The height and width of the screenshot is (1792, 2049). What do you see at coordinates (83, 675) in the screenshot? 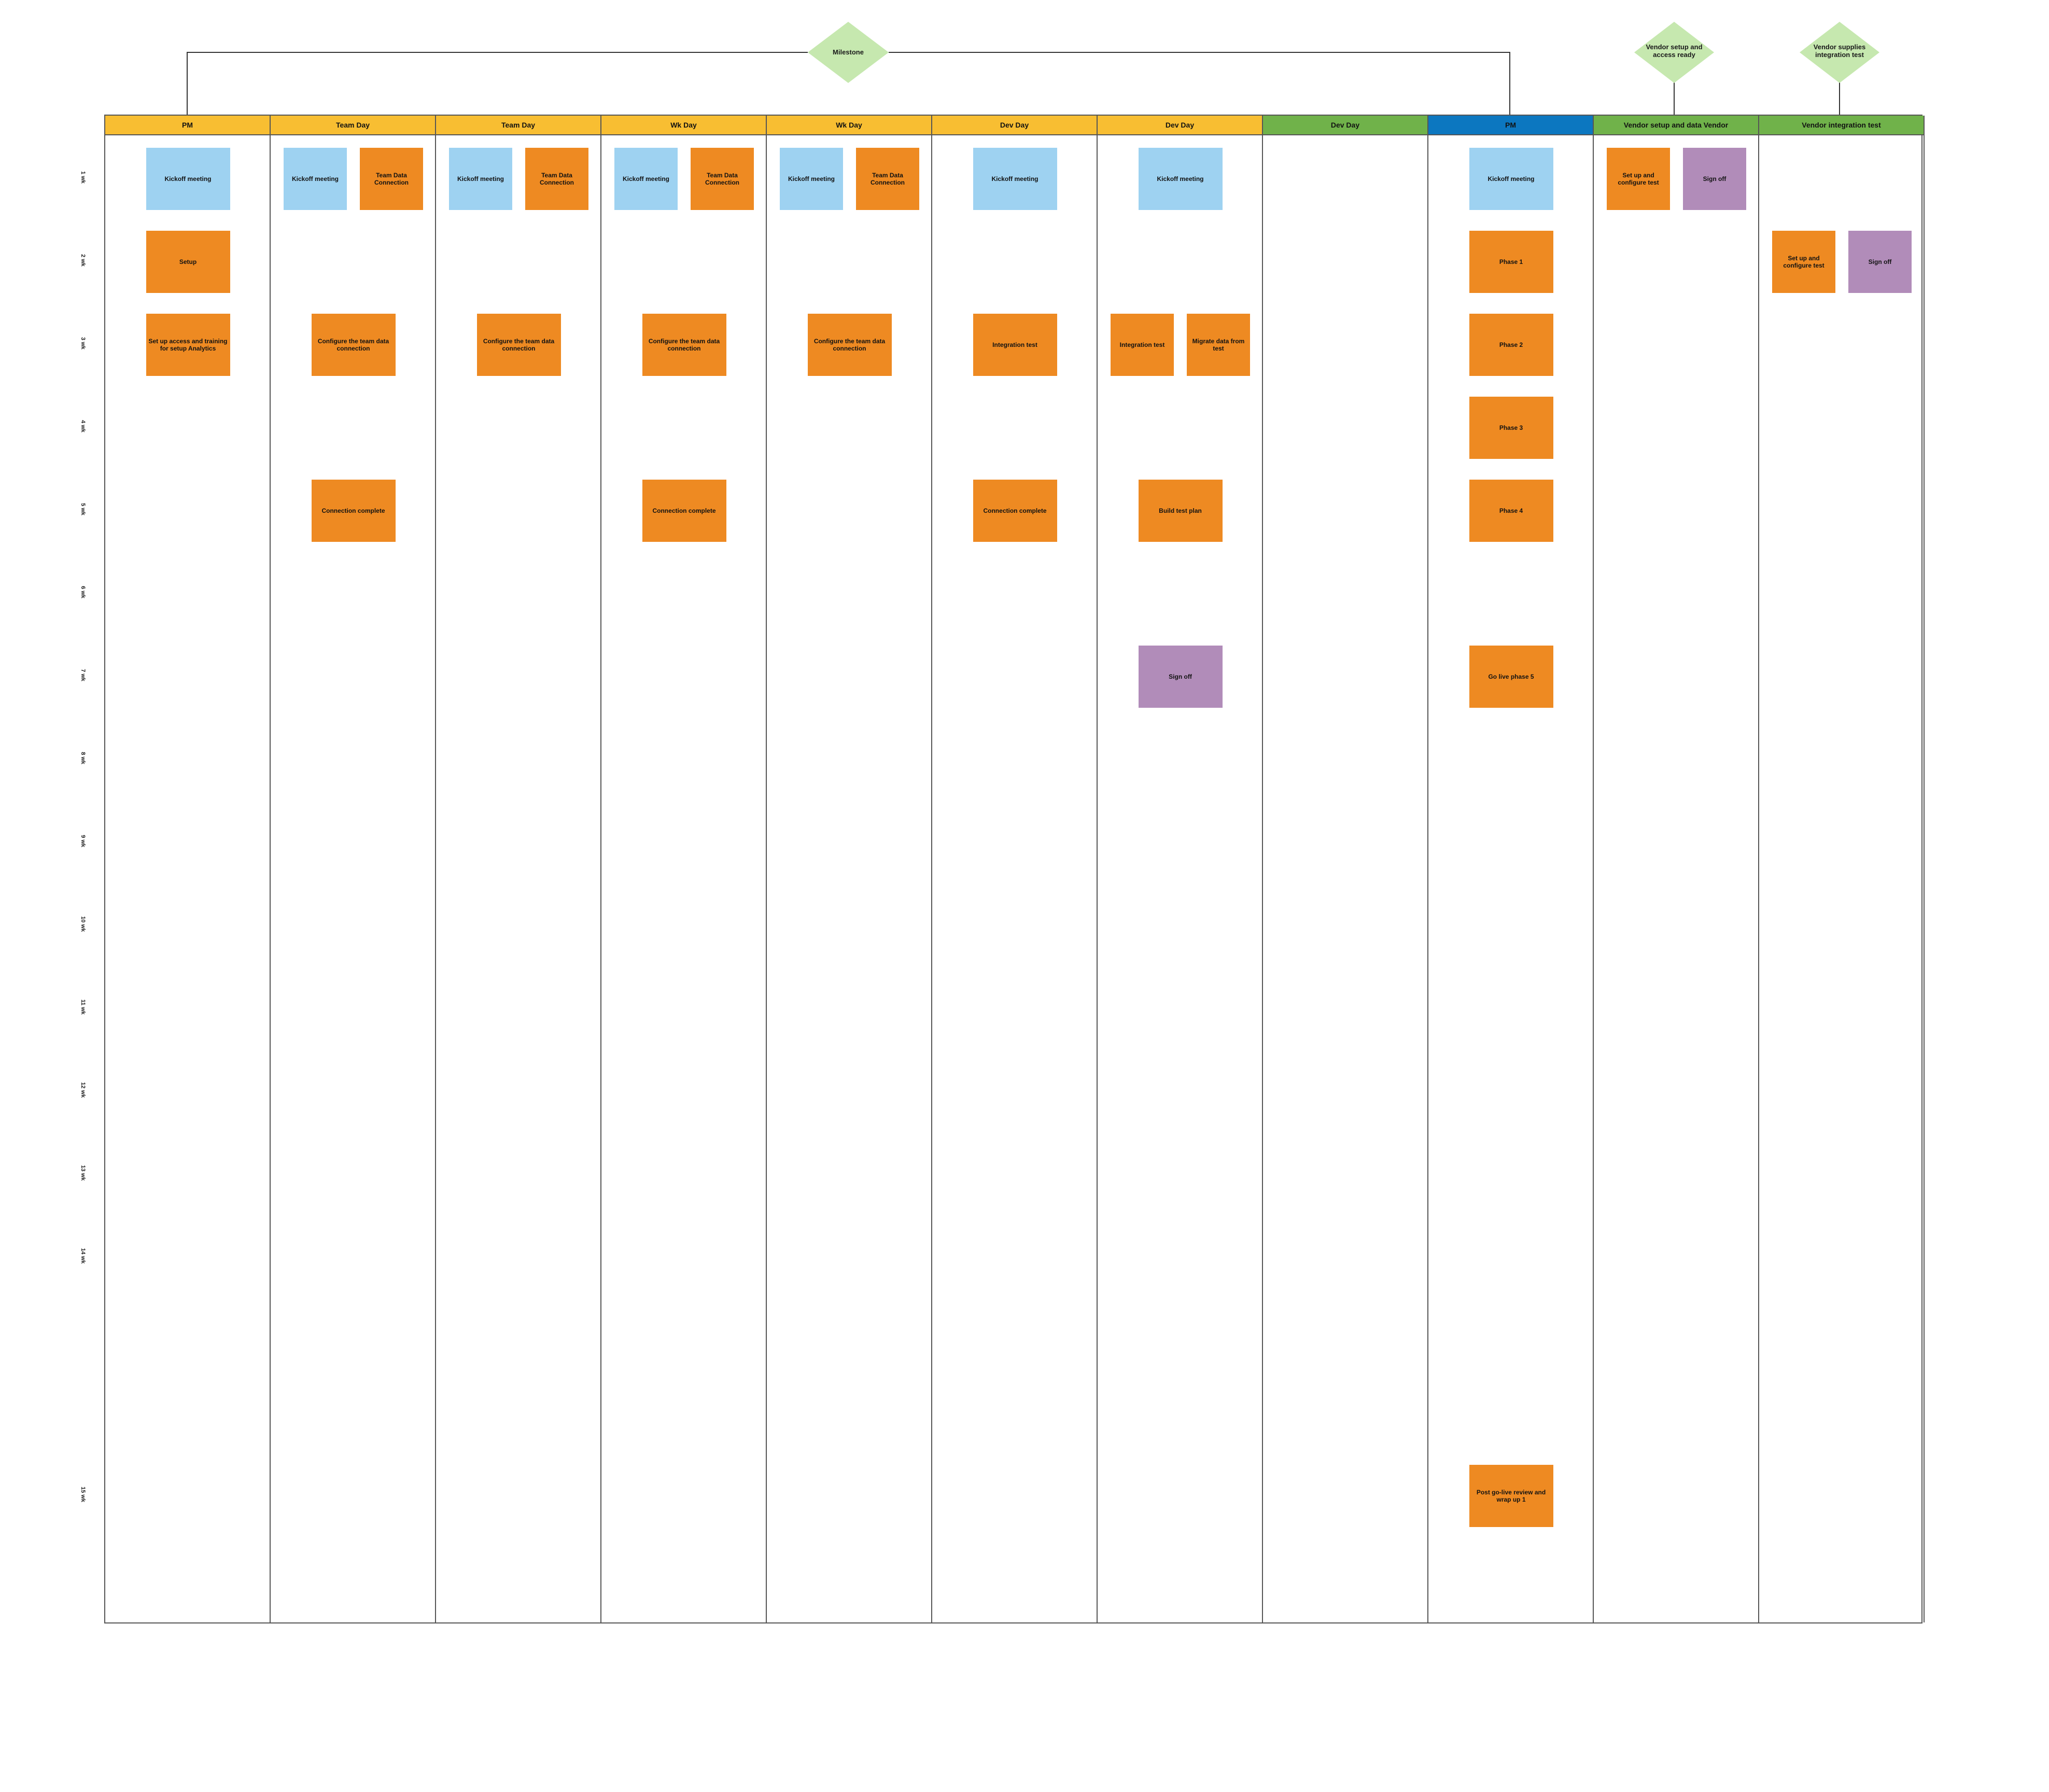
I see `row-label: 7 wk` at bounding box center [83, 675].